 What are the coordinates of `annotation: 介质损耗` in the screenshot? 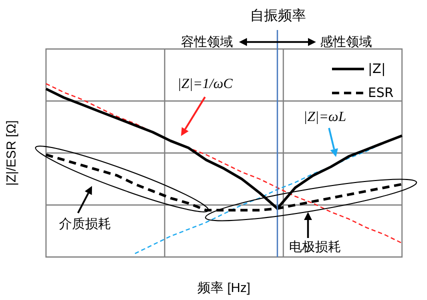 It's located at (85, 224).